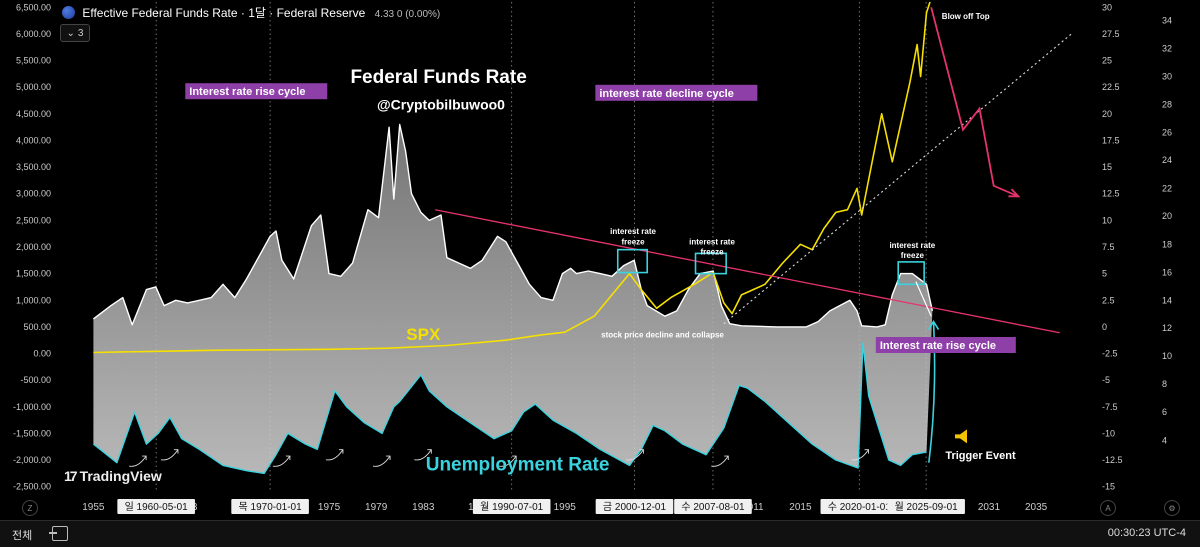 This screenshot has height=547, width=1200. What do you see at coordinates (756, 507) in the screenshot?
I see `x-tick-label-partial: 011` at bounding box center [756, 507].